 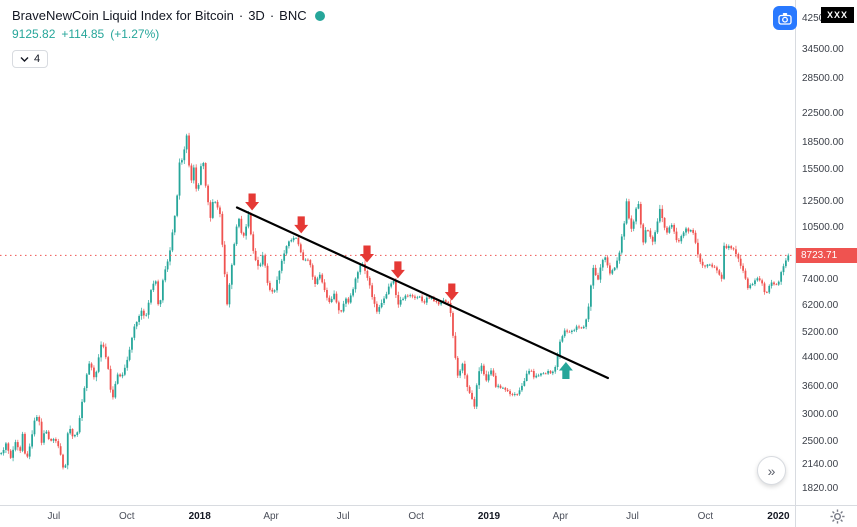 What do you see at coordinates (24, 59) in the screenshot?
I see `chevron-down-icon` at bounding box center [24, 59].